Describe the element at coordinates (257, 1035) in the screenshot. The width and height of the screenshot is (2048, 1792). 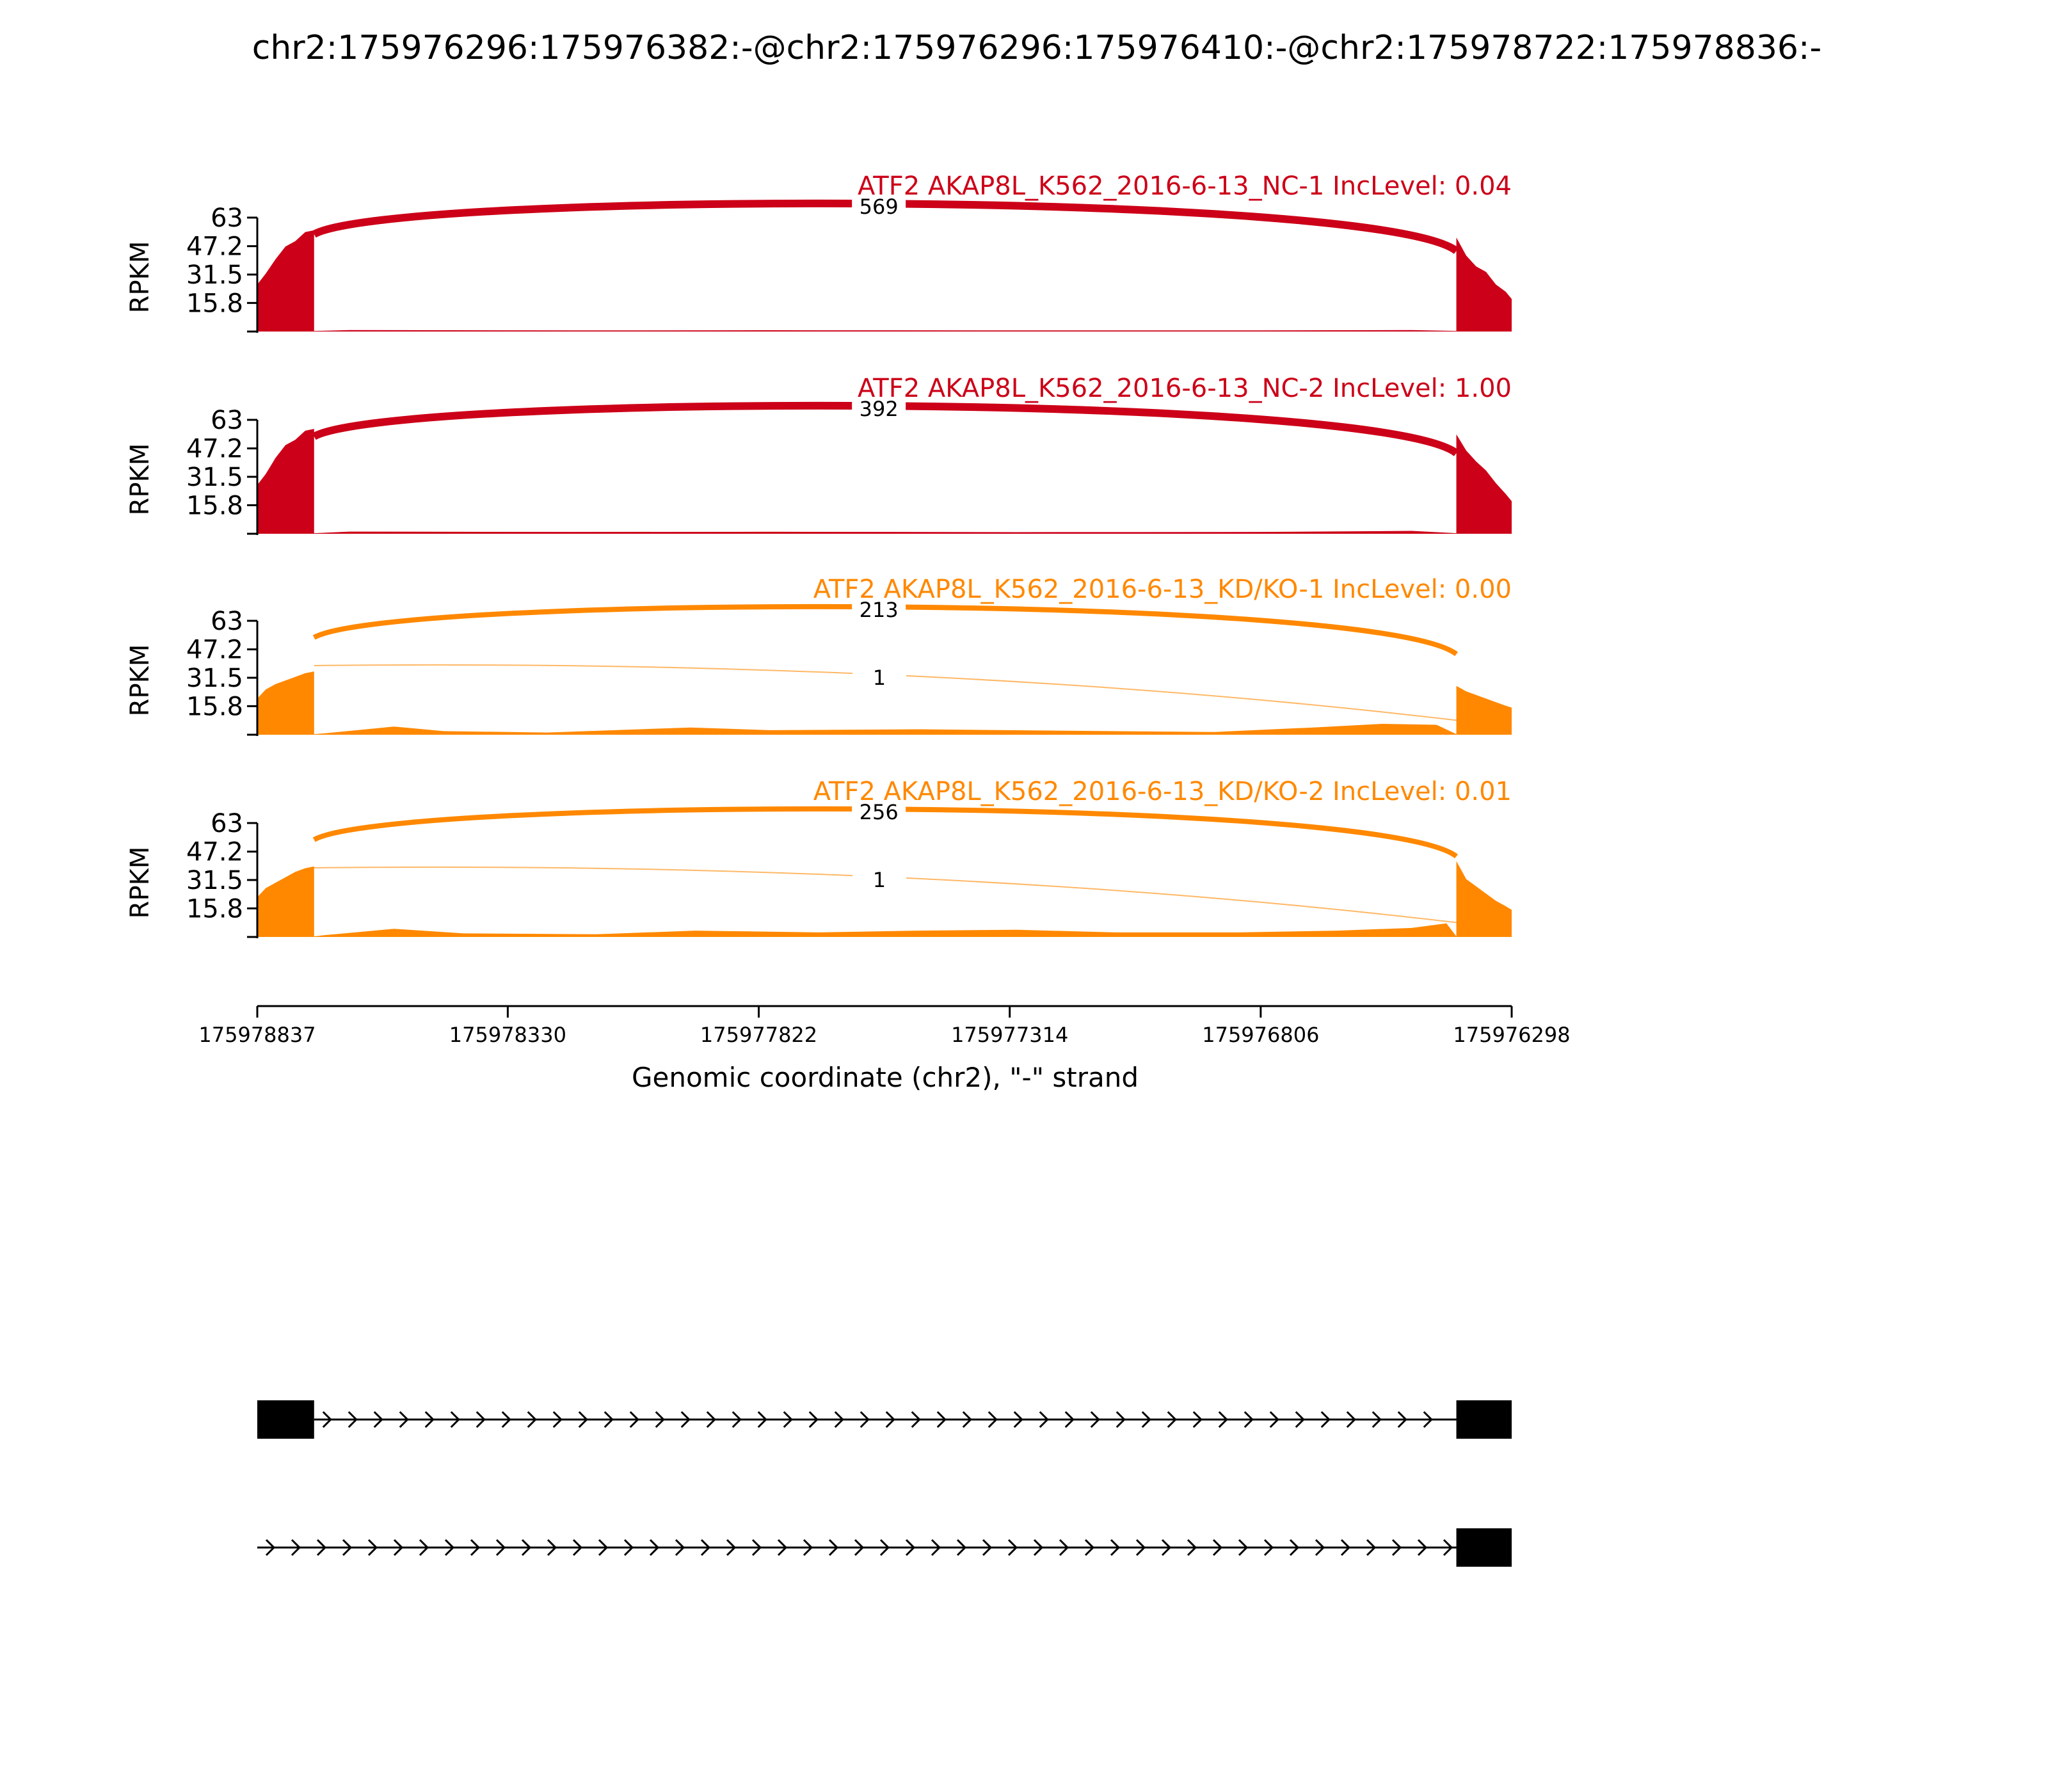
I see `x-tick-label: 175978837` at that location.